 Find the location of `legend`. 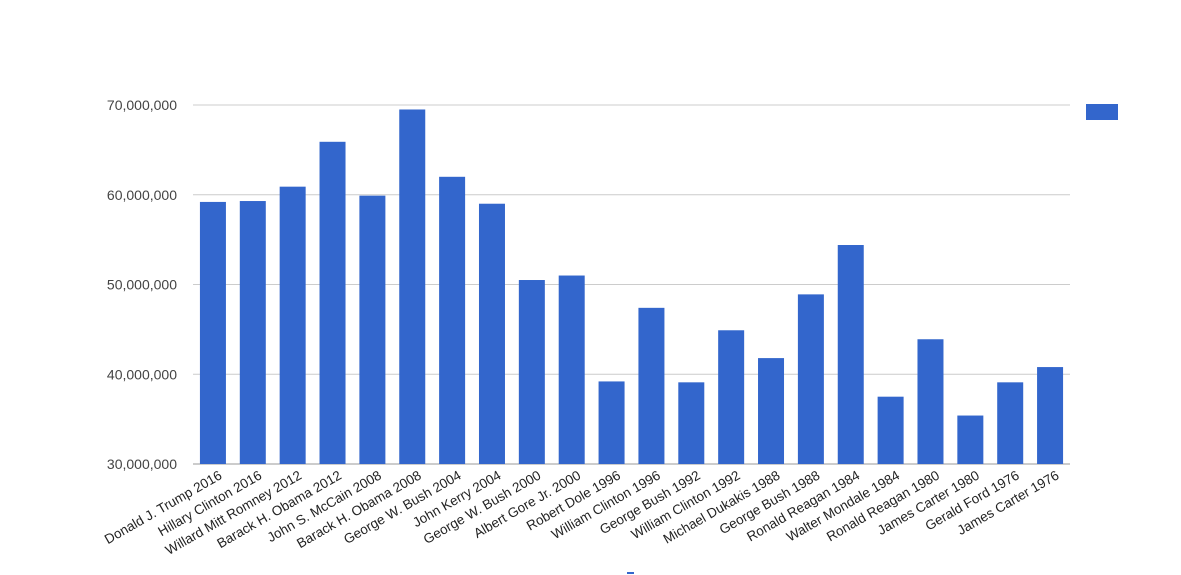

legend is located at coordinates (1102, 112).